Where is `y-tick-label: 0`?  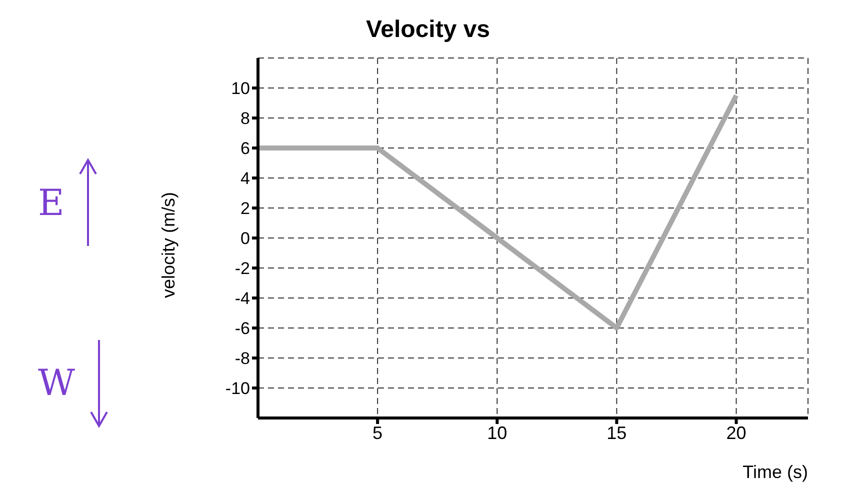
y-tick-label: 0 is located at coordinates (245, 238).